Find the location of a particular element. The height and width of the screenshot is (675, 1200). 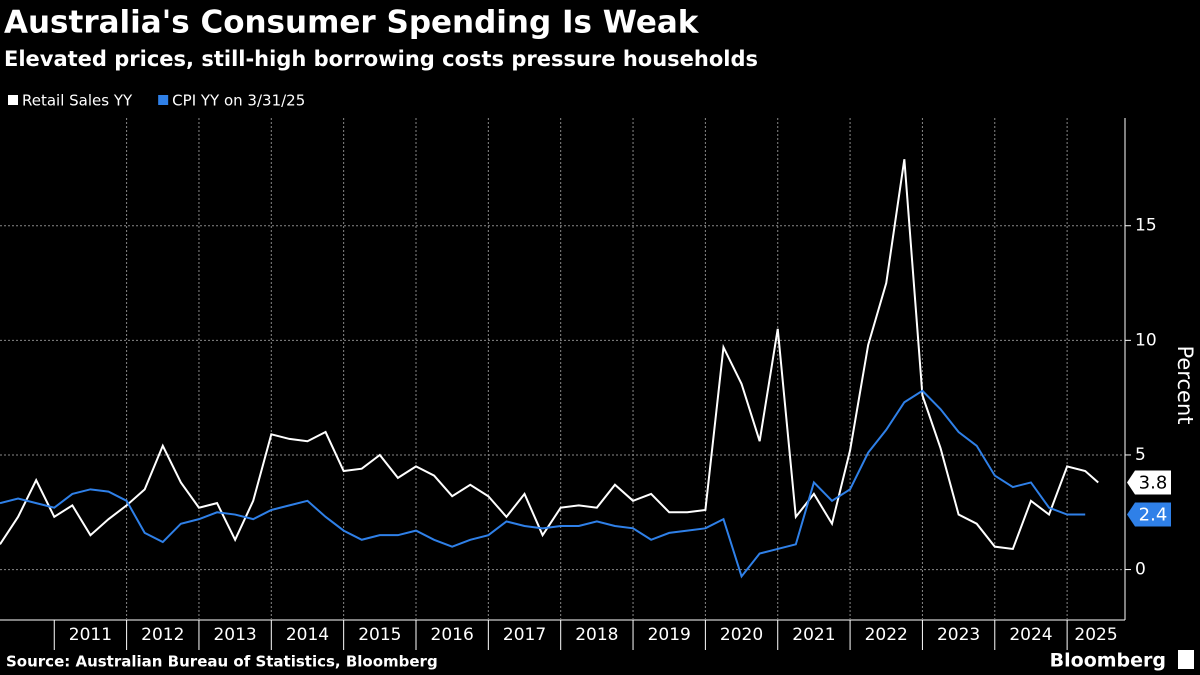

x-tick-label: 2017 is located at coordinates (524, 635).